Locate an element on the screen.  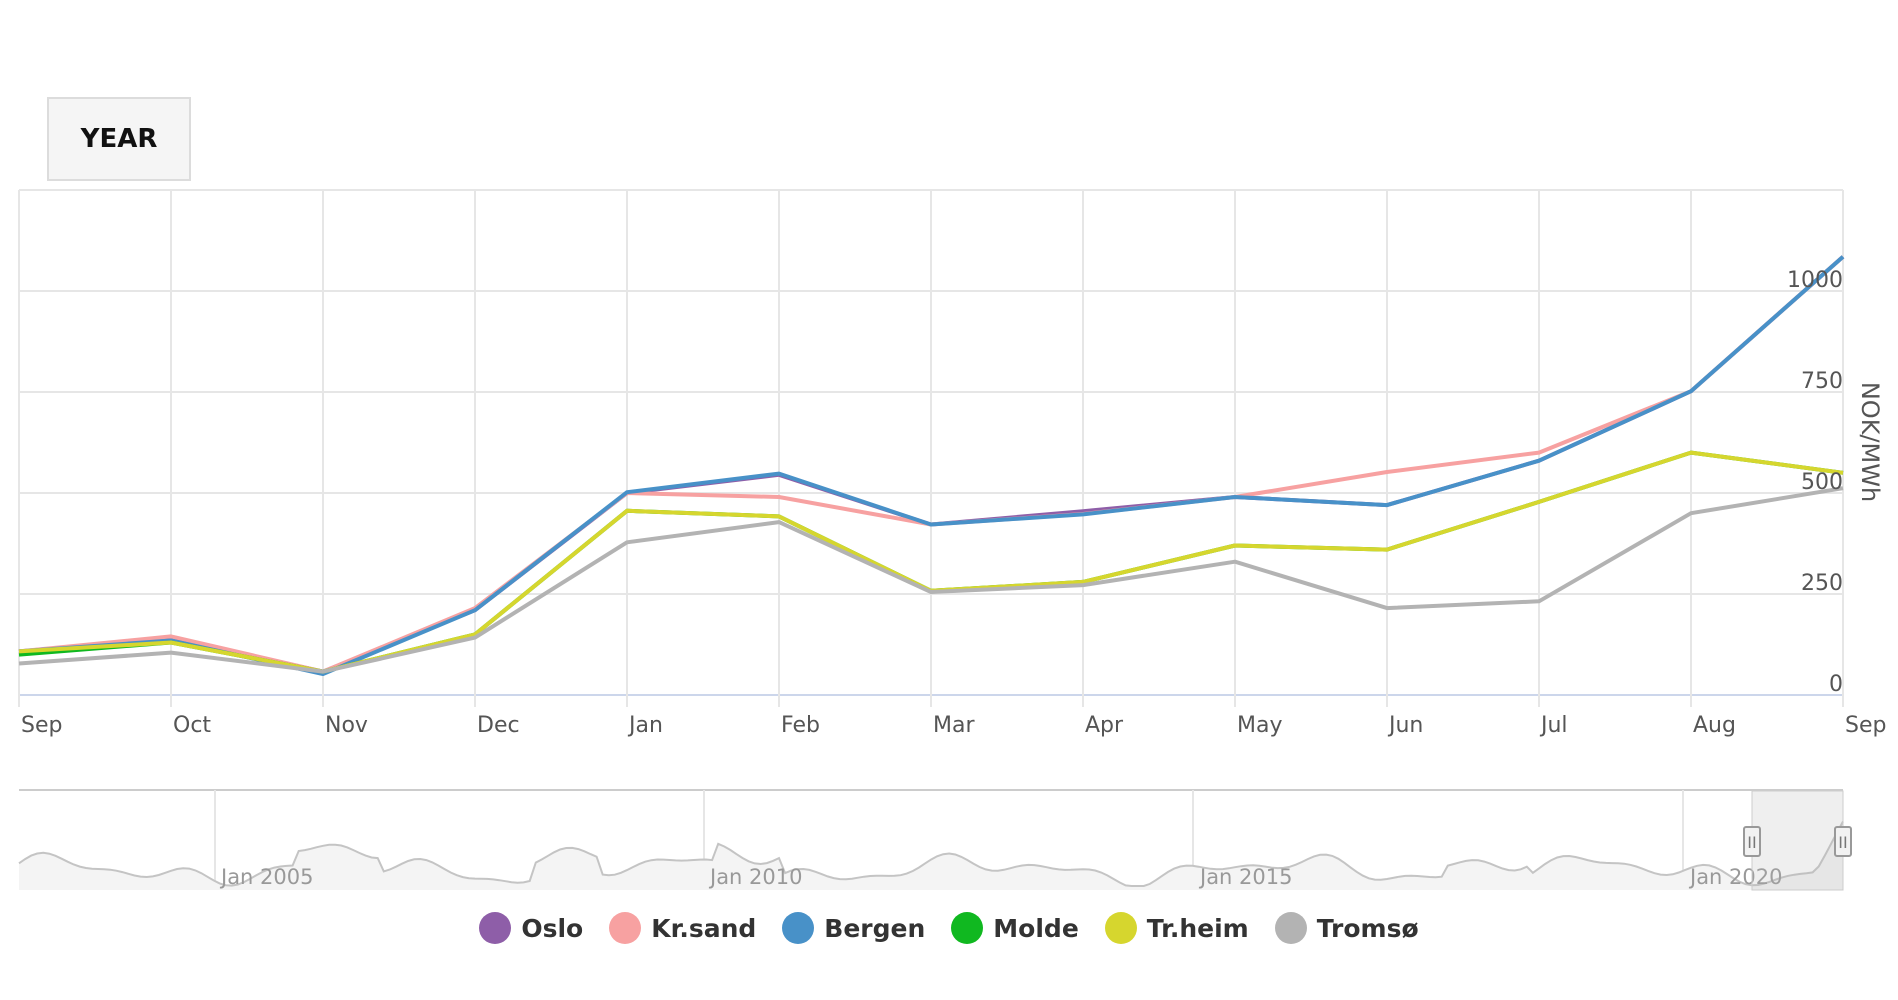
legend: Oslo Kr.sand Bergen Molde Tr.heim Tromsø is located at coordinates (949, 928).